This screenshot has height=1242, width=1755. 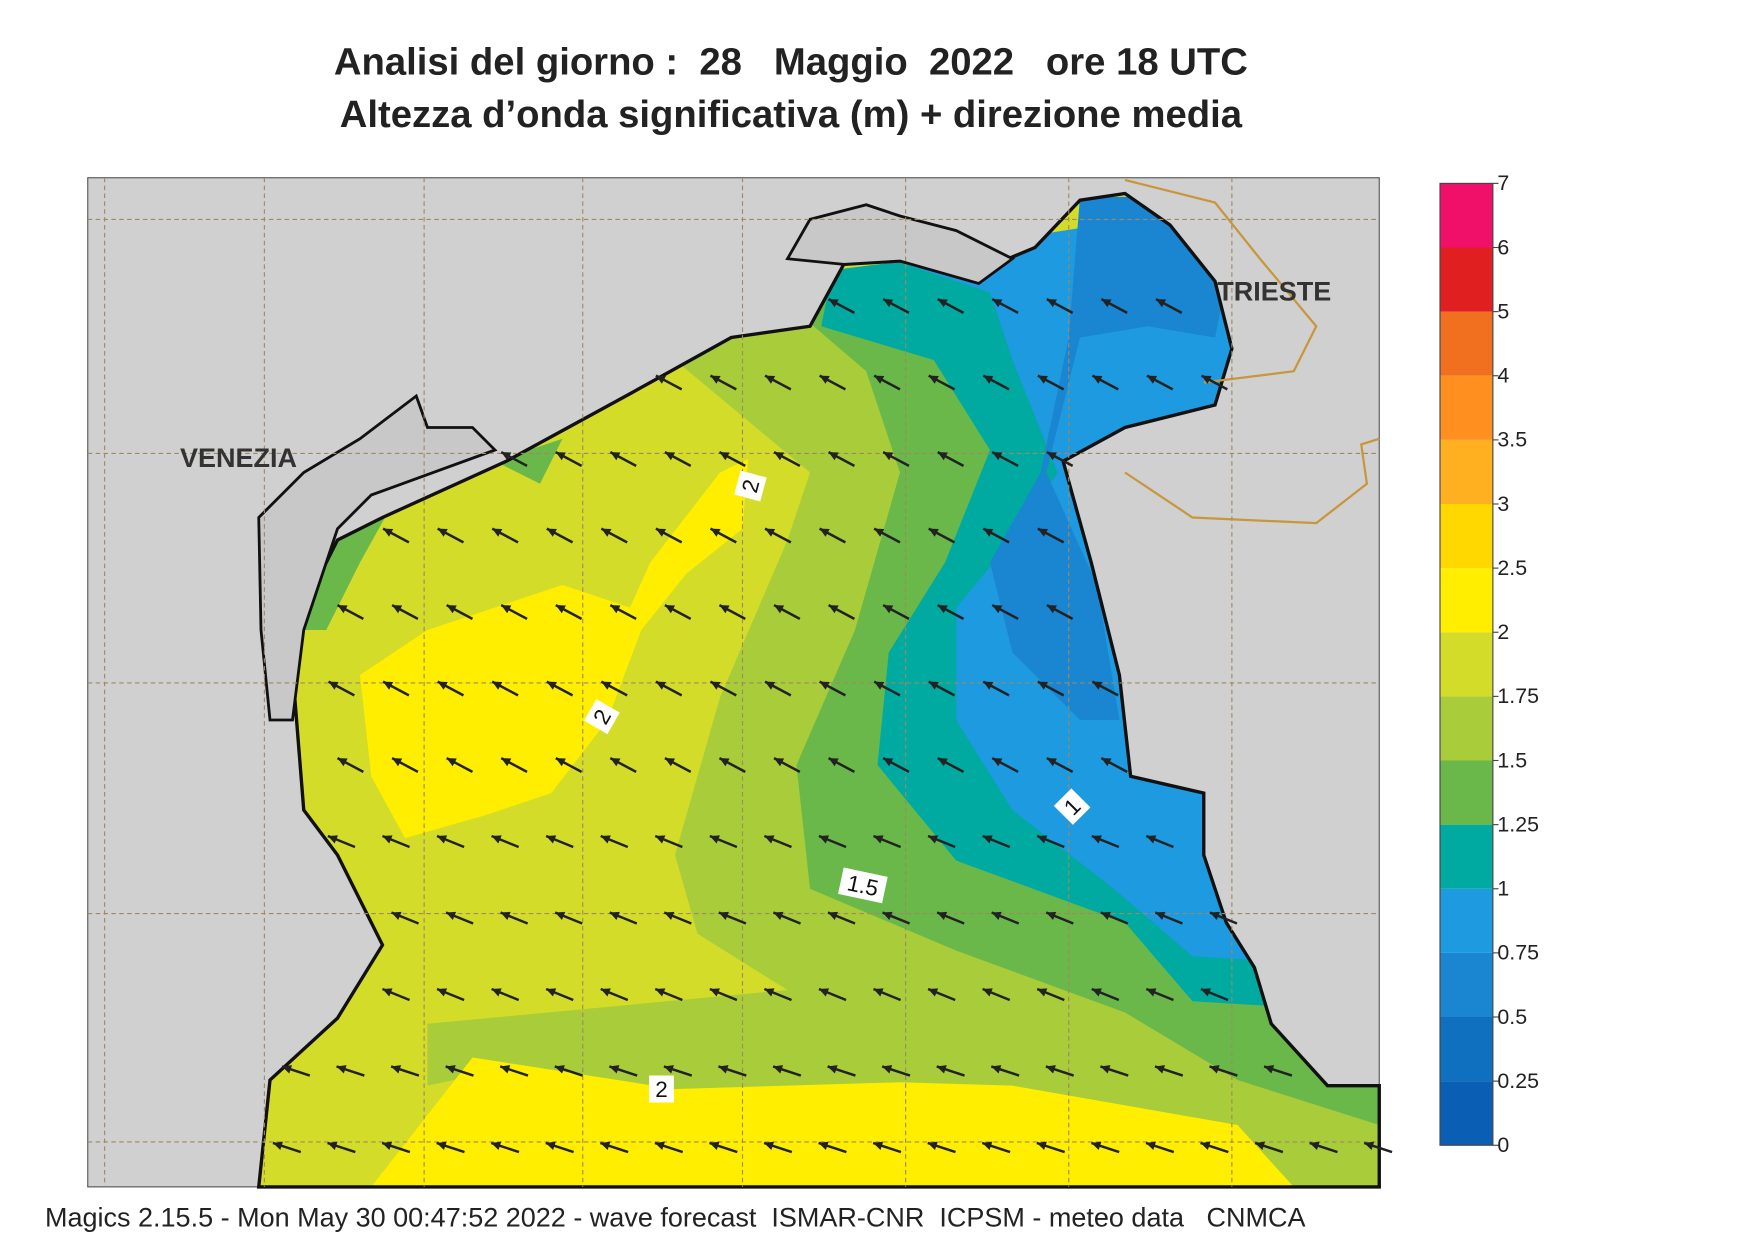 I want to click on colorbar-label: 0.25, so click(x=1518, y=1081).